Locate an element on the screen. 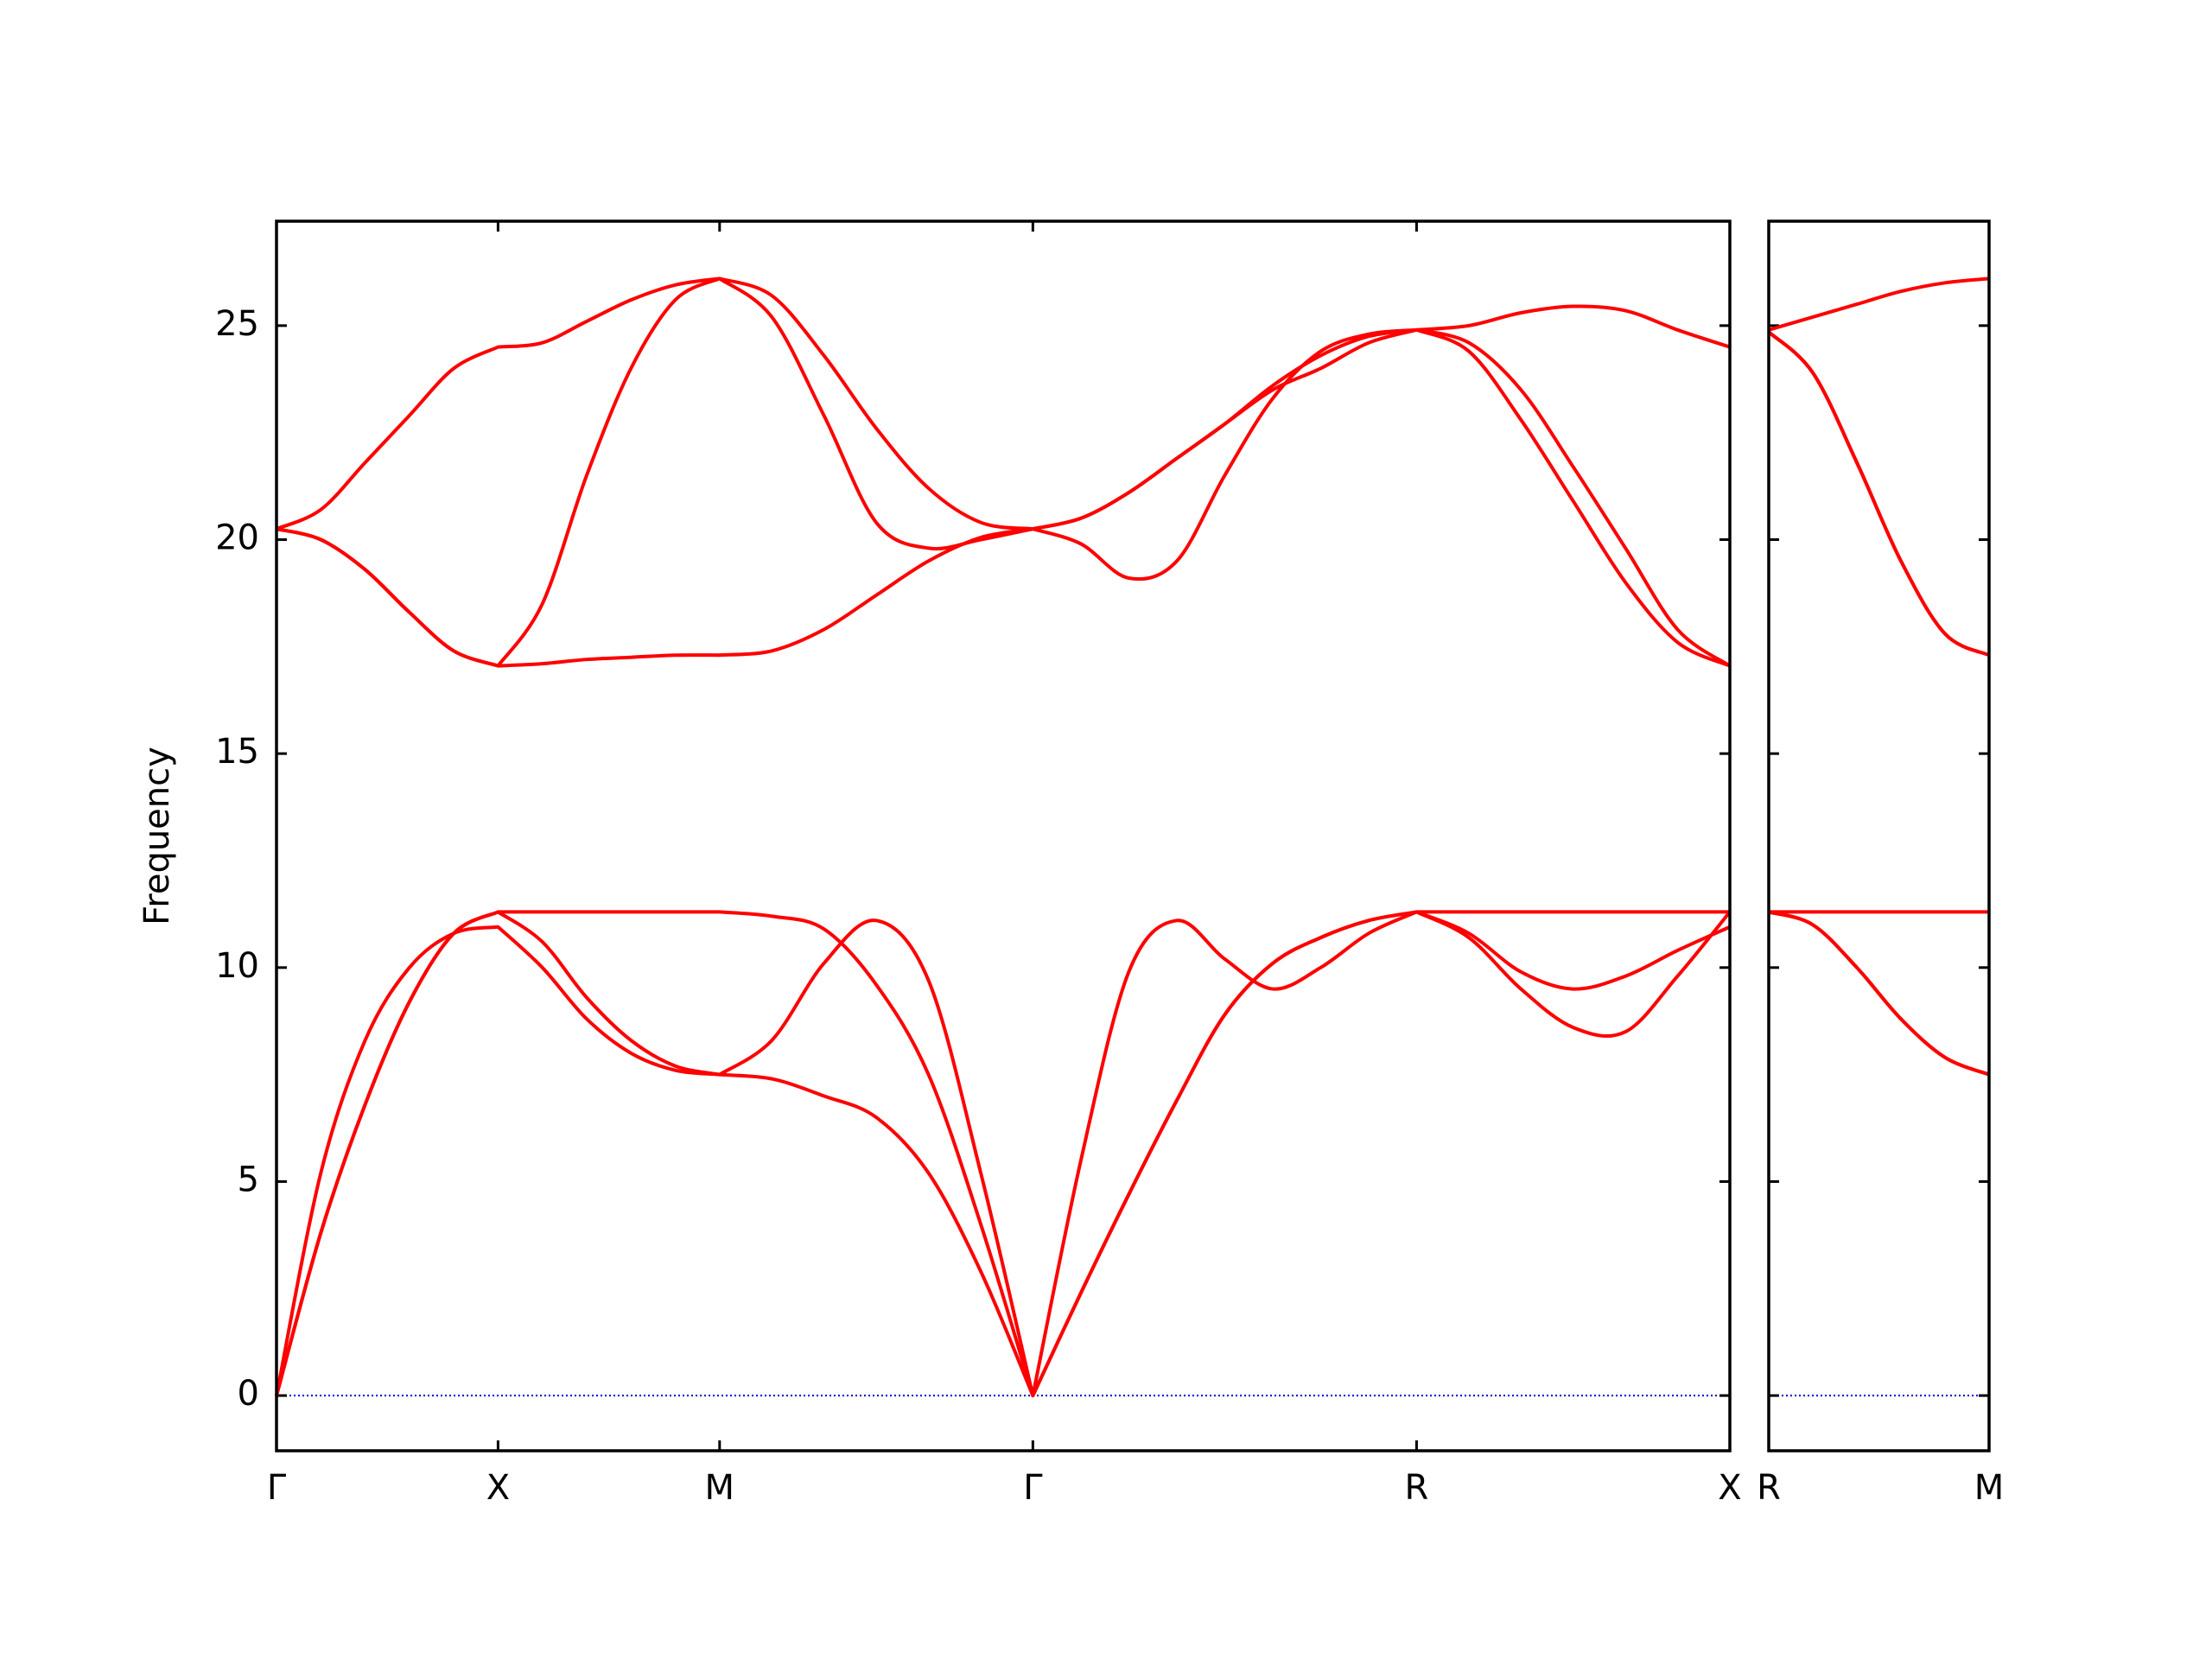 Image resolution: width=2212 pixels, height=1659 pixels. y-tick-label: 20 is located at coordinates (237, 538).